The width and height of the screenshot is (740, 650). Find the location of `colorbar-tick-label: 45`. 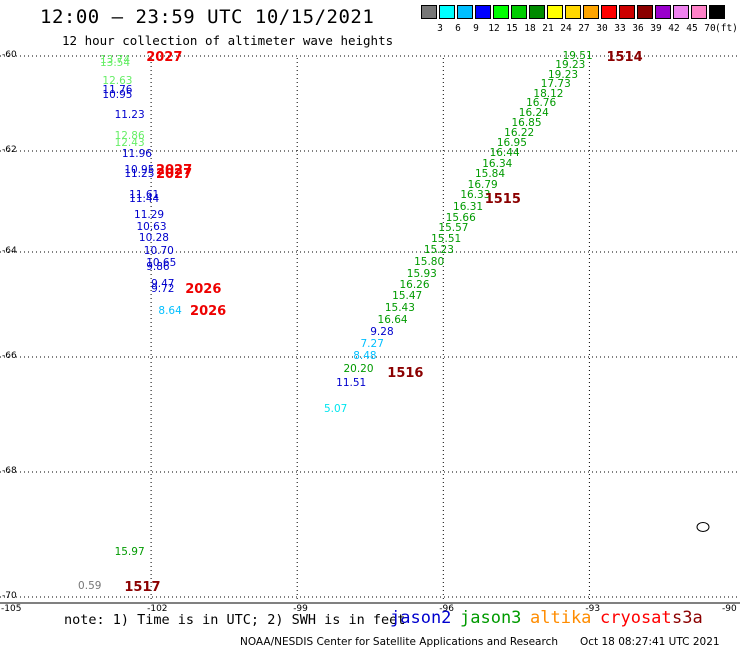

colorbar-tick-label: 45 is located at coordinates (692, 28).